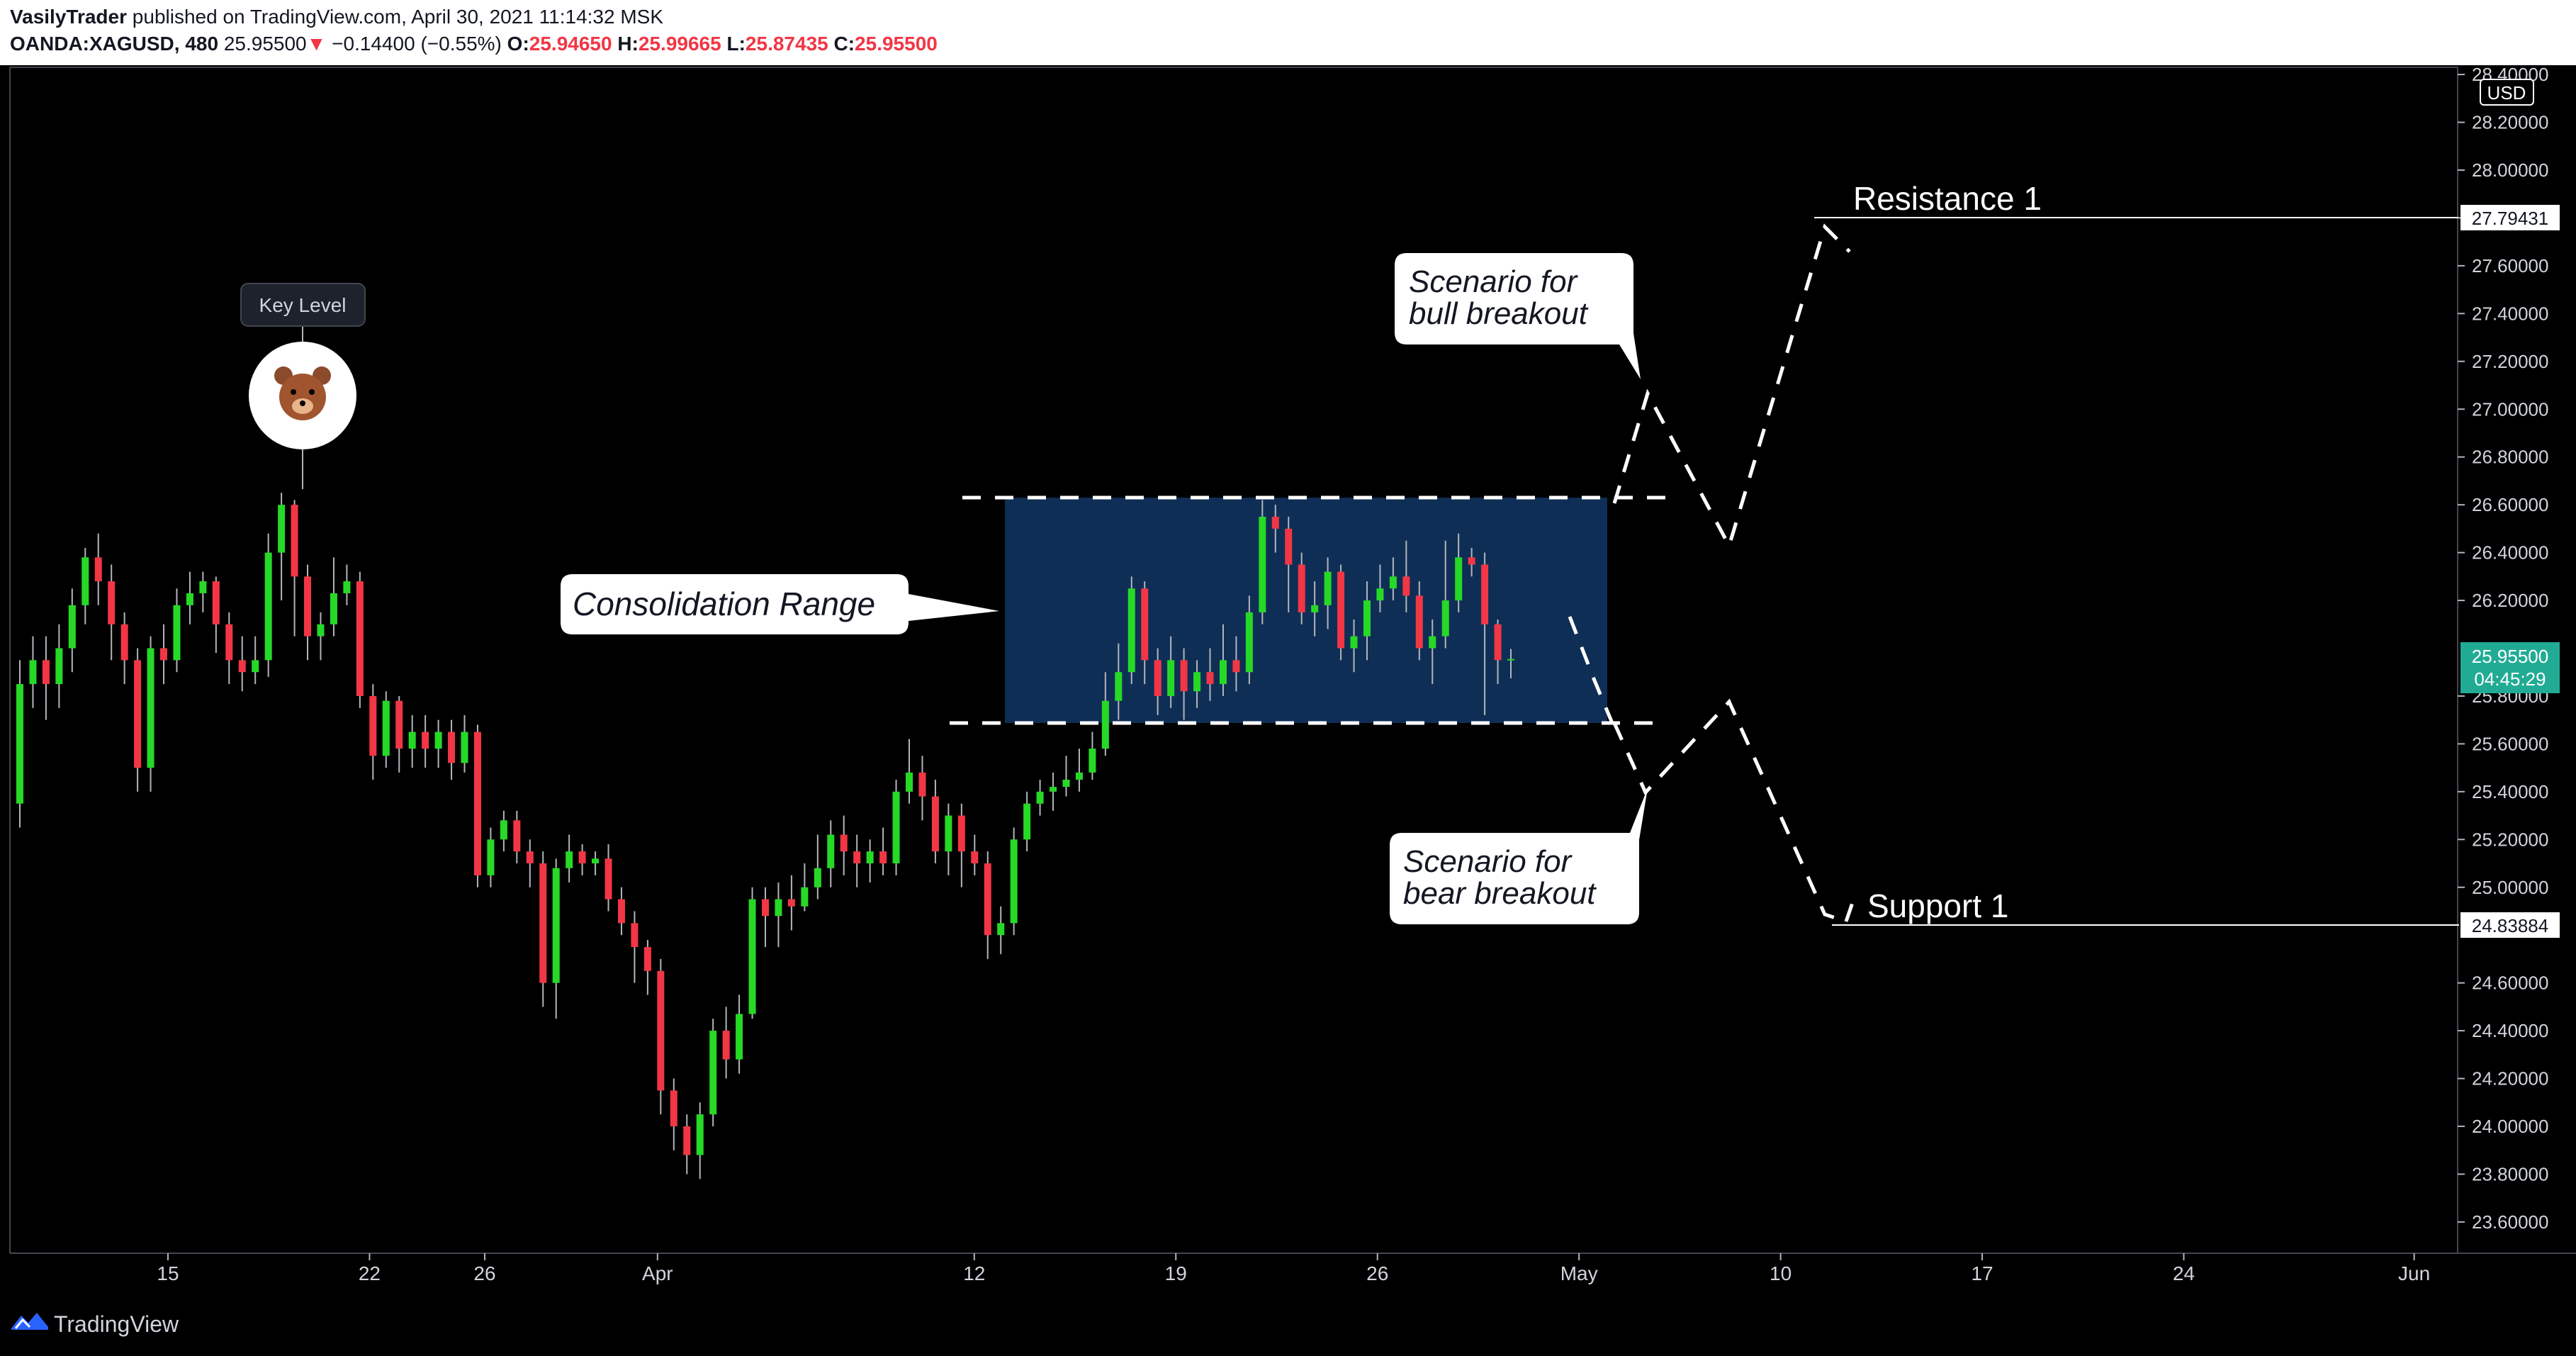 The image size is (2576, 1356). I want to click on bear-callout, so click(1519, 856).